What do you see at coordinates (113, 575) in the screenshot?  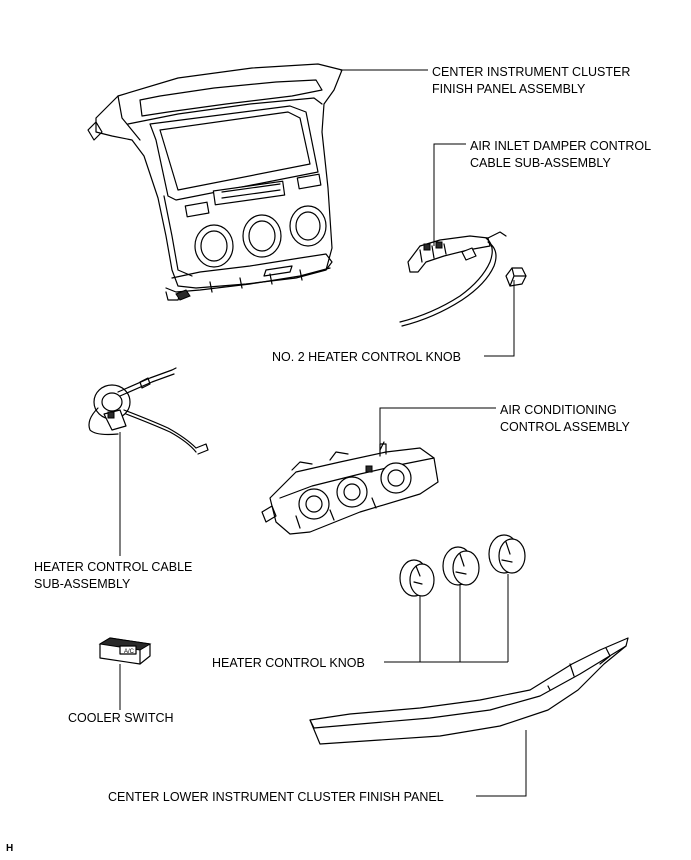 I see `label-heater-cable: HEATER CONTROL CABLE SUB-ASSEMBLY` at bounding box center [113, 575].